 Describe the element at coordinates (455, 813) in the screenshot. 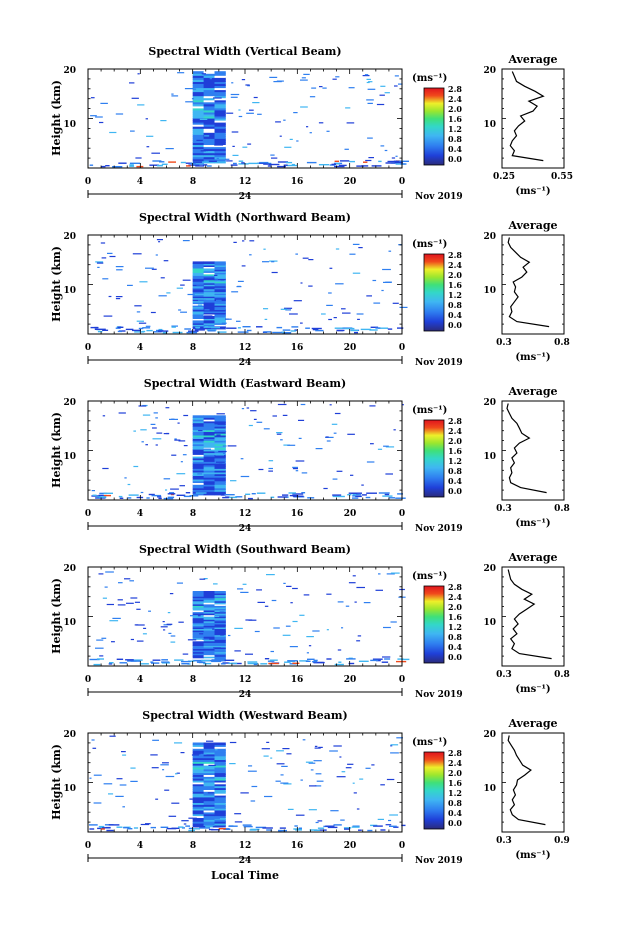

I see `colorbar-tick-label: 0.4` at that location.